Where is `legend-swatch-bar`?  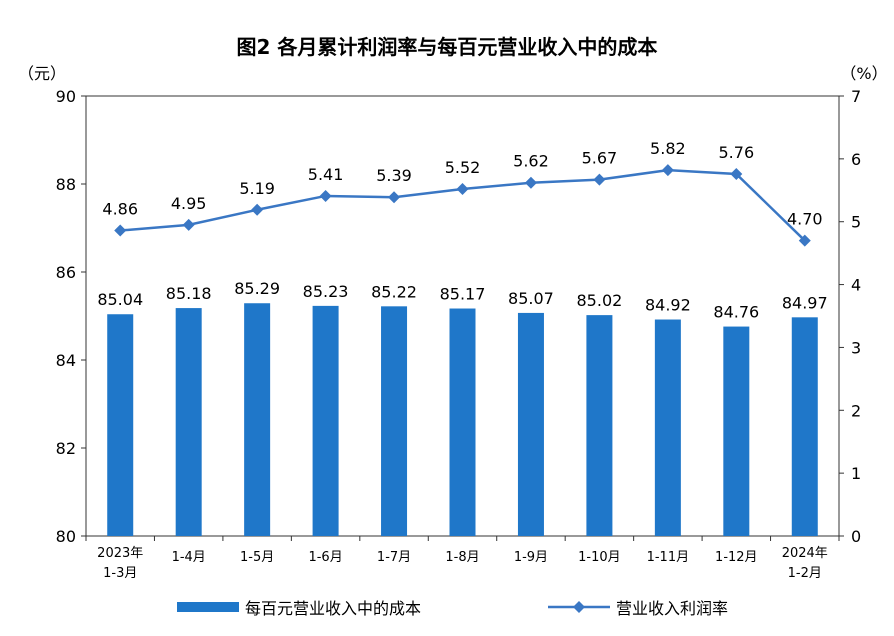 legend-swatch-bar is located at coordinates (208, 607).